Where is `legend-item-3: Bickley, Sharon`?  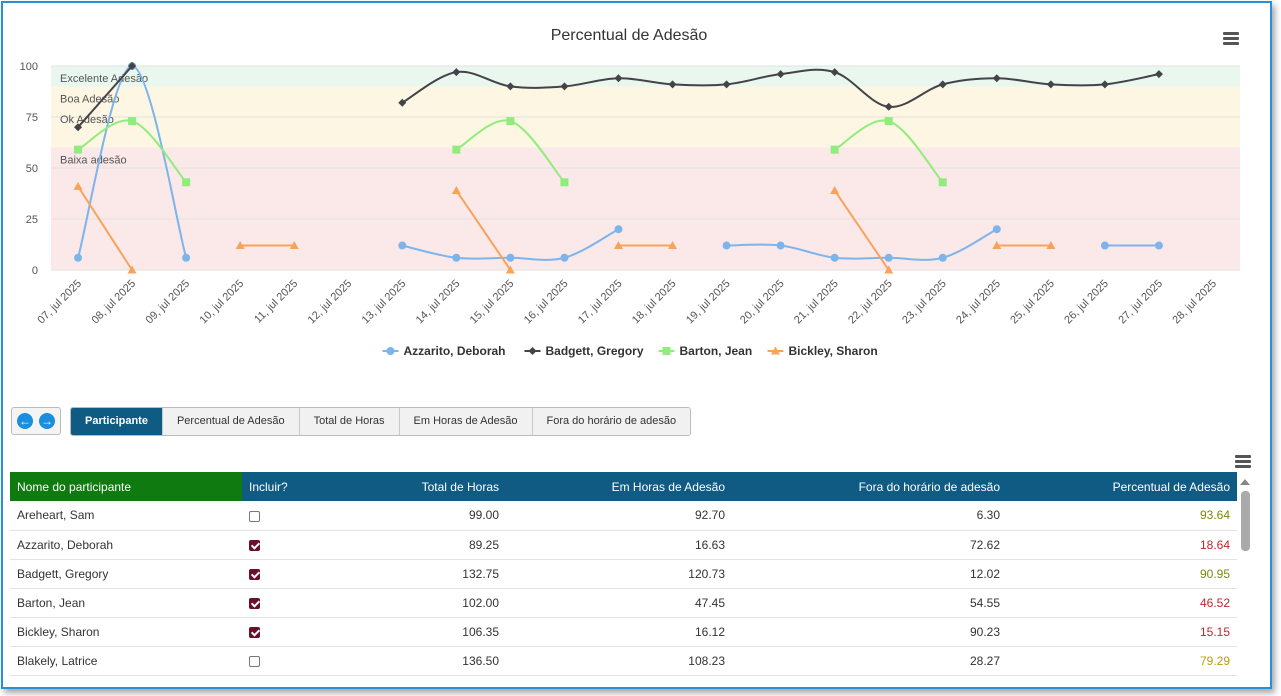 legend-item-3: Bickley, Sharon is located at coordinates (822, 351).